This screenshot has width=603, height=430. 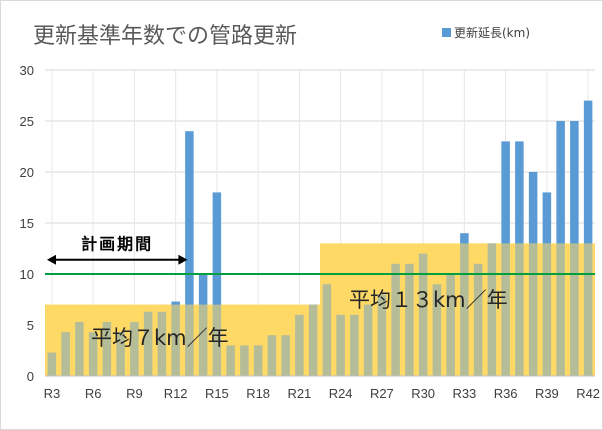 I want to click on x-tick-label: R3, so click(x=52, y=393).